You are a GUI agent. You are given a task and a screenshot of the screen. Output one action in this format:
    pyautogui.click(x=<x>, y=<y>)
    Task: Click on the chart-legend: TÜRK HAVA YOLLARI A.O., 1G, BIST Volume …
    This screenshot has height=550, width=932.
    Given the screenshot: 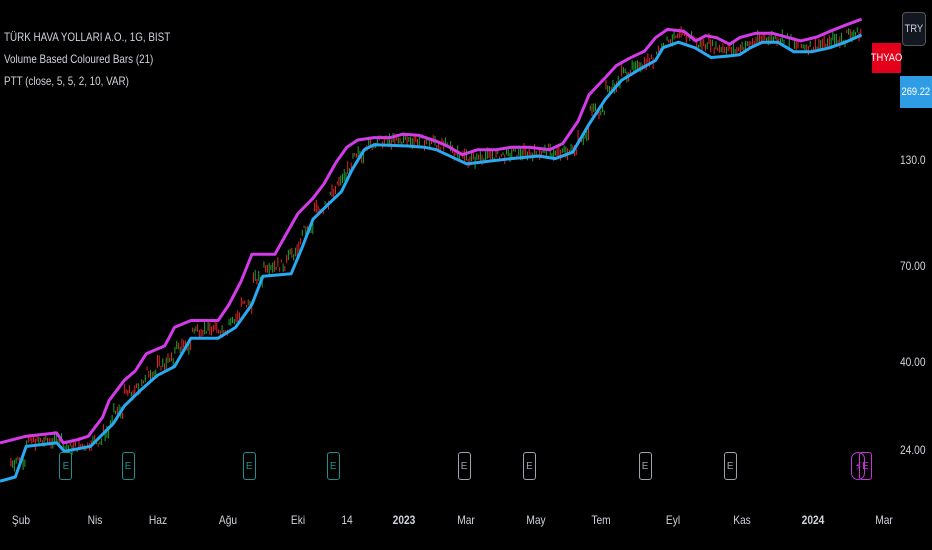 What is the action you would take?
    pyautogui.click(x=87, y=59)
    